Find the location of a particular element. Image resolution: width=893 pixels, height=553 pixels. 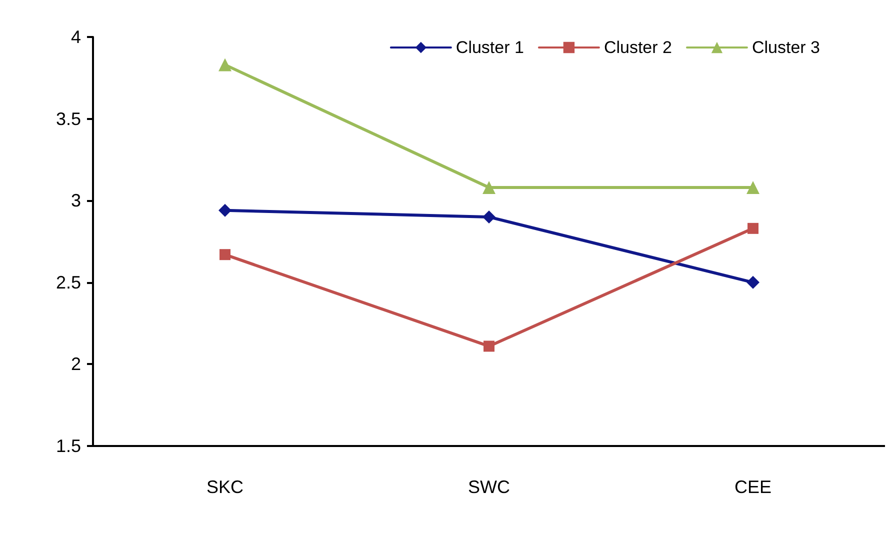

y-tick-label: 2 is located at coordinates (75, 364).